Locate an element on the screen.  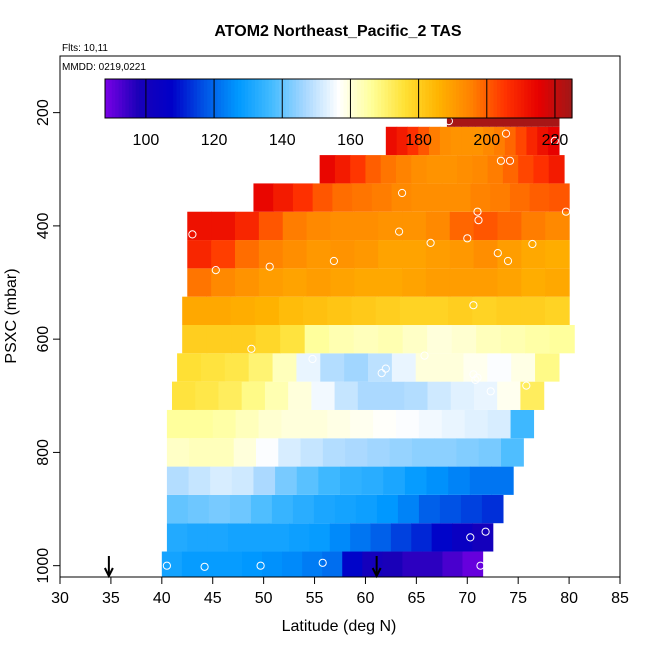
x-tick-label: 65 is located at coordinates (416, 598).